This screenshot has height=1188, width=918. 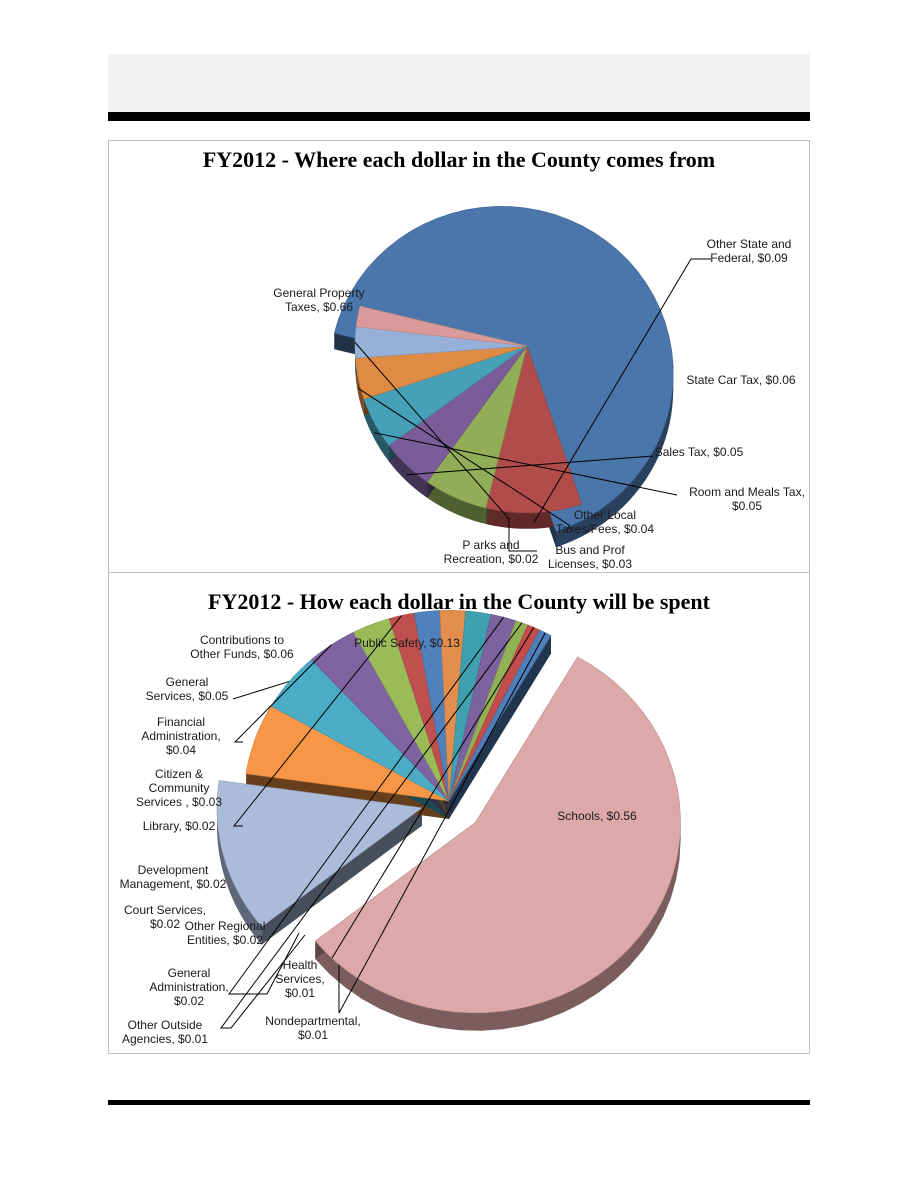 What do you see at coordinates (165, 910) in the screenshot?
I see `slice-label-line: Court Services,` at bounding box center [165, 910].